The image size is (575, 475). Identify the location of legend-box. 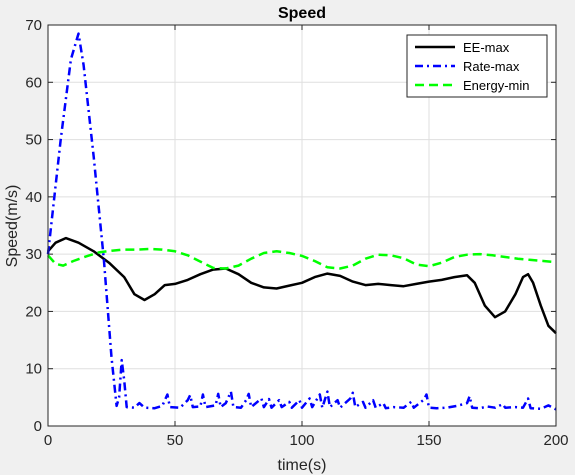
(477, 66).